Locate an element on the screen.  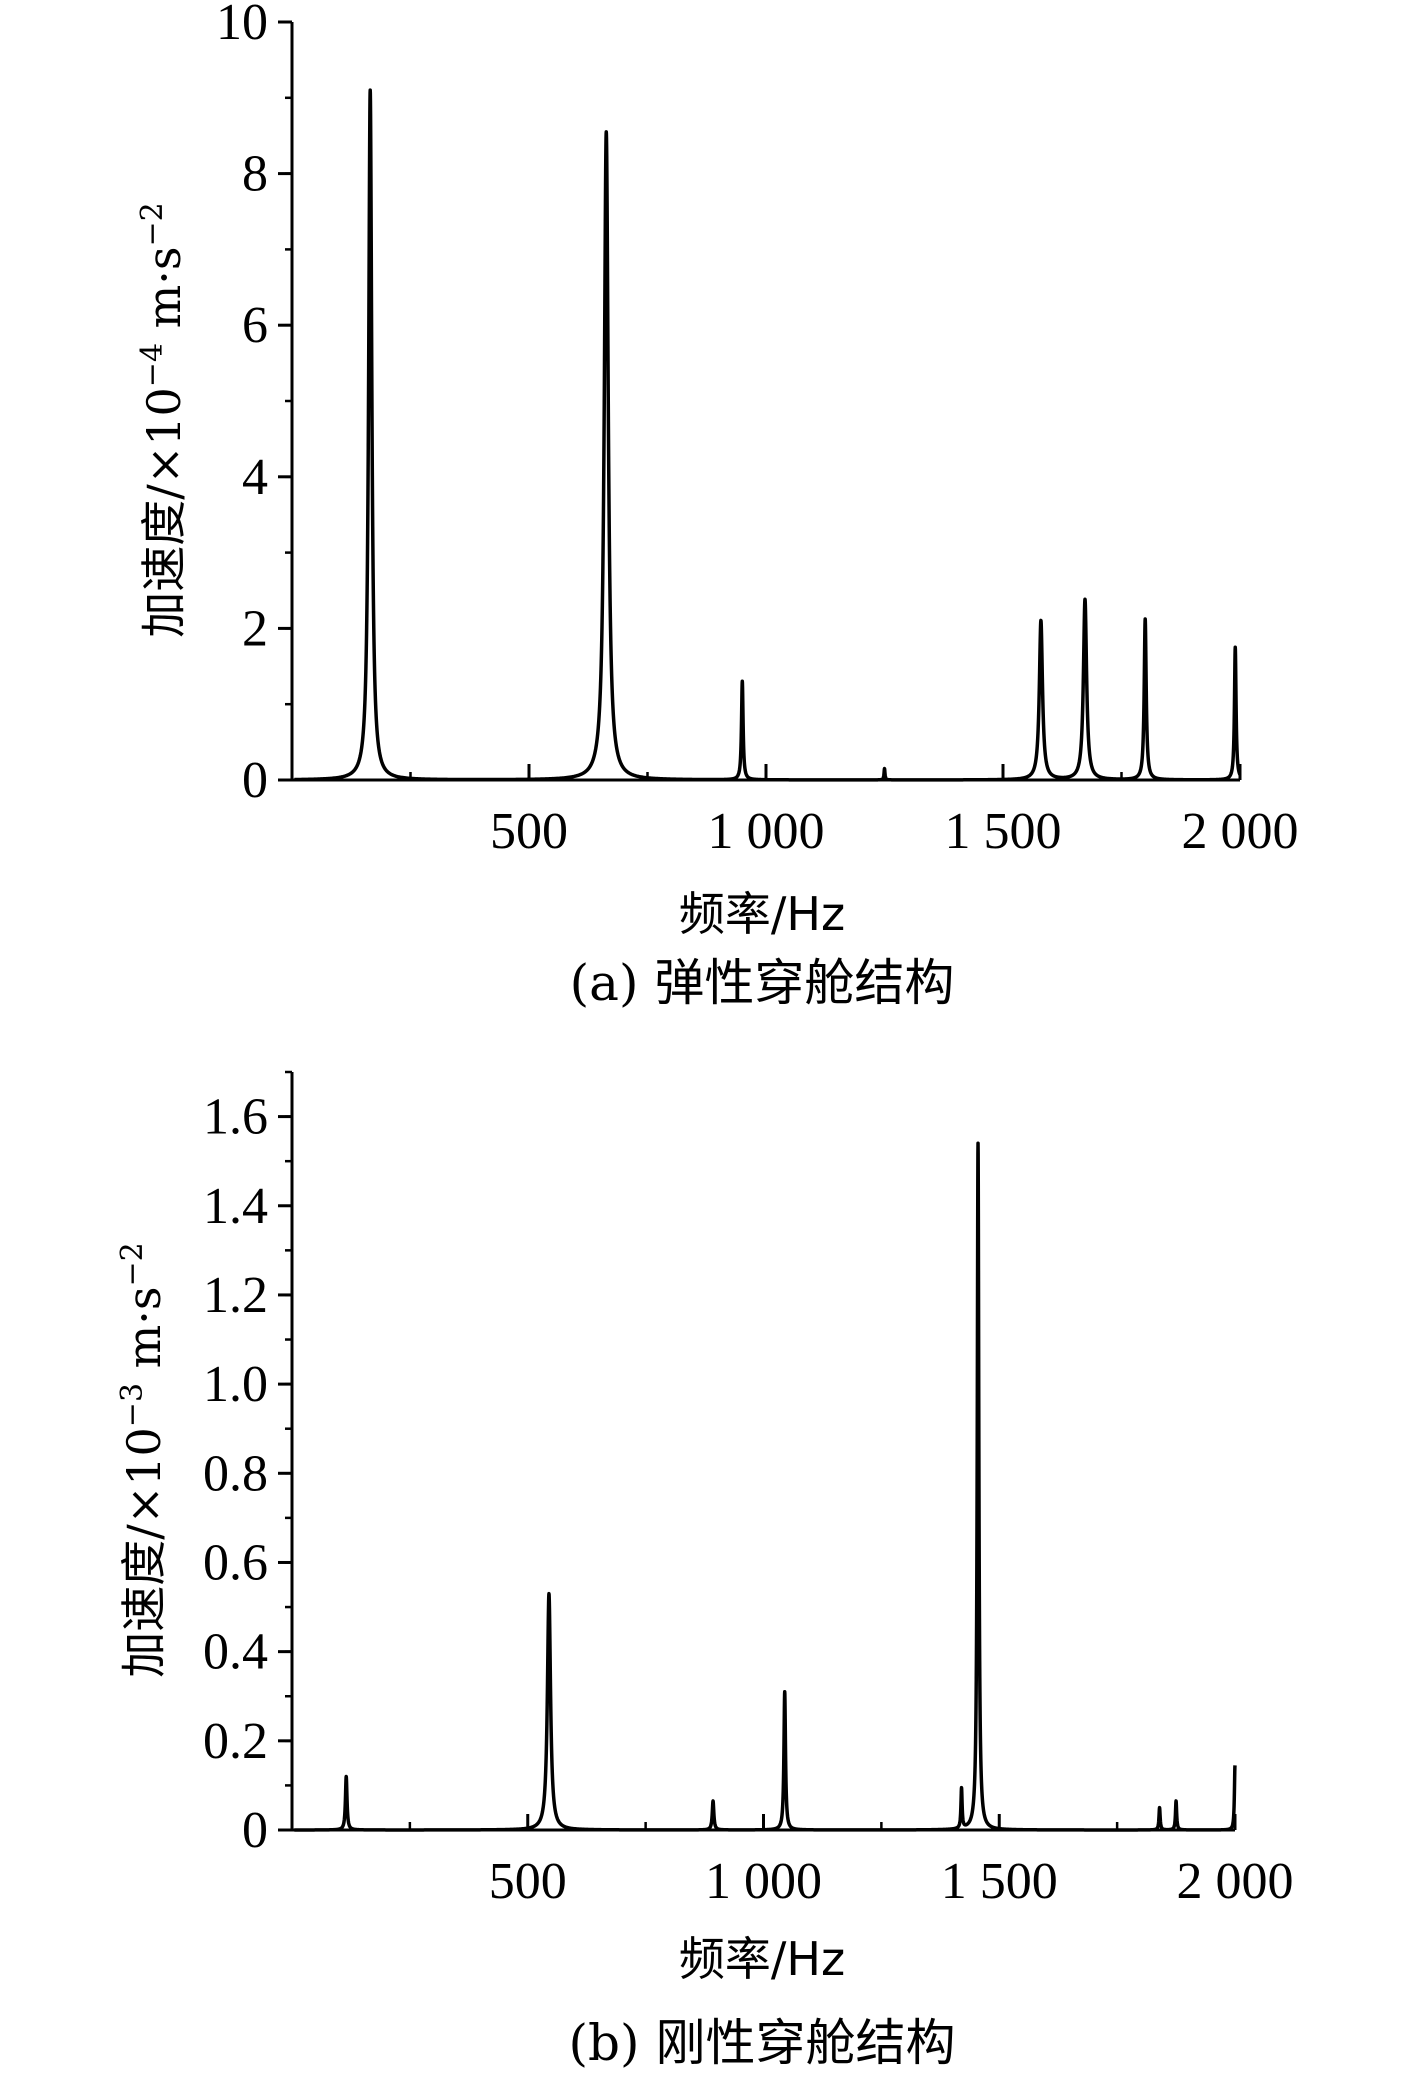
y-tick-label: 6 is located at coordinates (255, 325).